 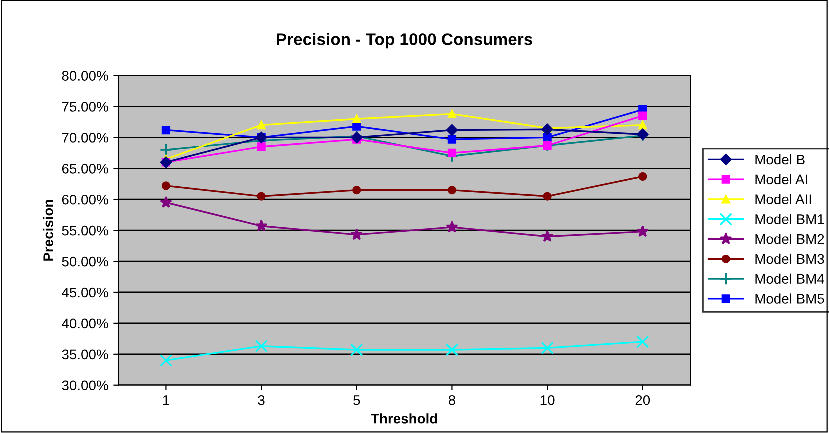 I want to click on y-axis-title: Precision, so click(x=48, y=230).